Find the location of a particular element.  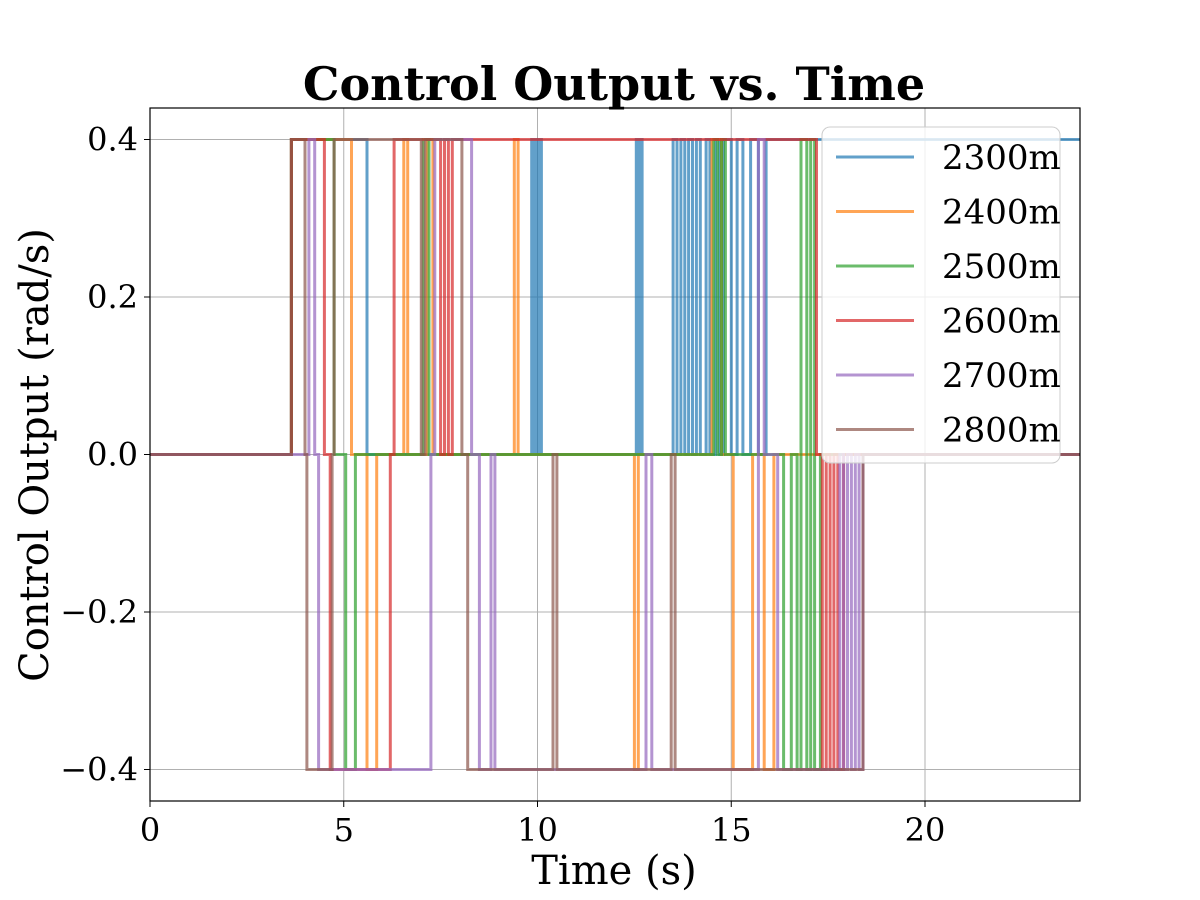

x-tick-label: 20 is located at coordinates (925, 830).